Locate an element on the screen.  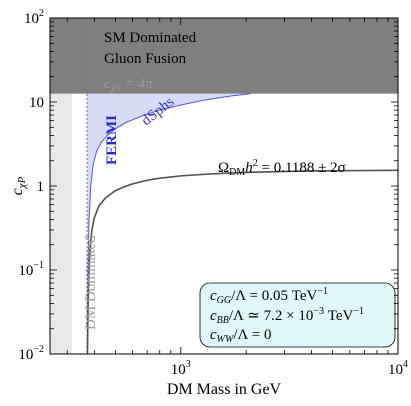
x-tick-label-exp: 3 is located at coordinates (188, 364).